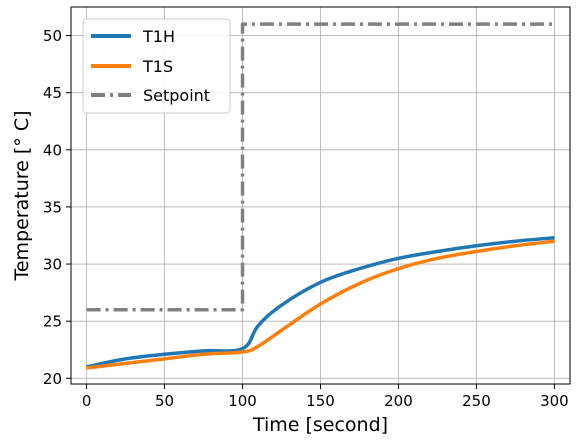 This screenshot has height=446, width=579. I want to click on y-tick-label: 25, so click(52, 322).